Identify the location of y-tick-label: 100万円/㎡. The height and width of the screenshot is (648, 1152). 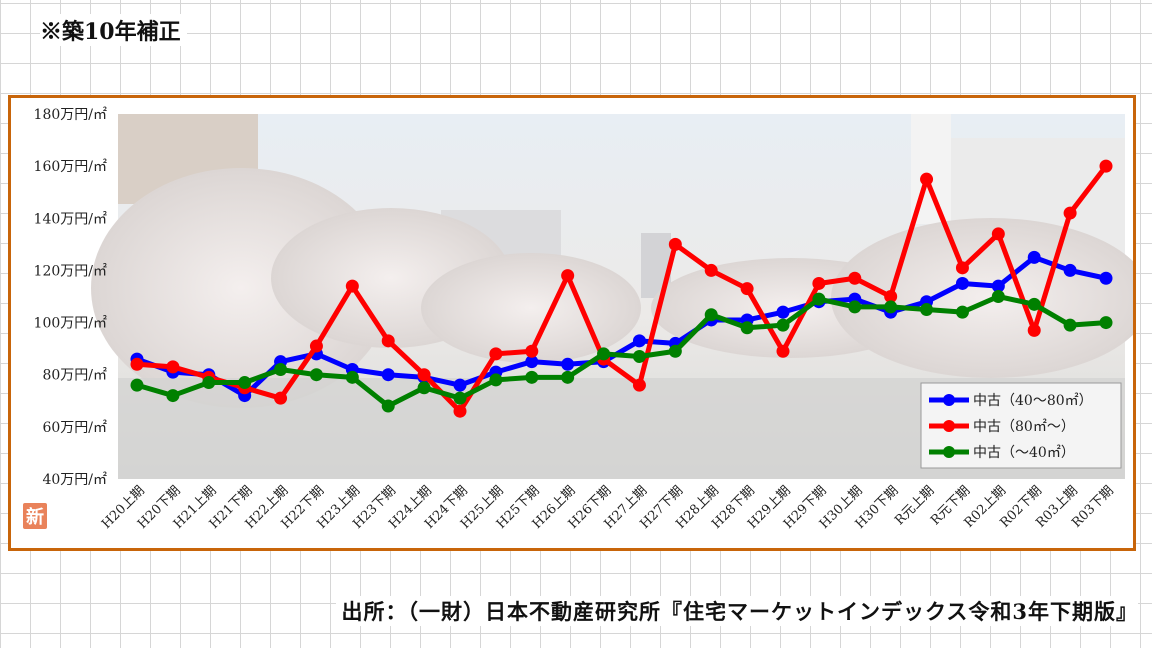
(70, 324).